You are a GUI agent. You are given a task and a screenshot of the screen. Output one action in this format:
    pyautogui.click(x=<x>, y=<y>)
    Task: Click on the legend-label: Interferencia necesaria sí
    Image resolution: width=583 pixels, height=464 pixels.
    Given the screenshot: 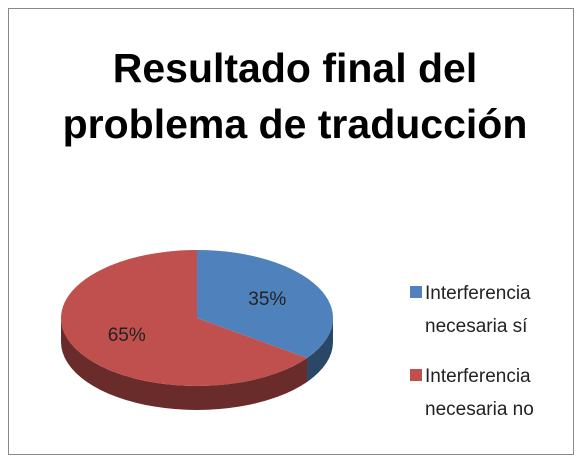 What is the action you would take?
    pyautogui.click(x=478, y=310)
    